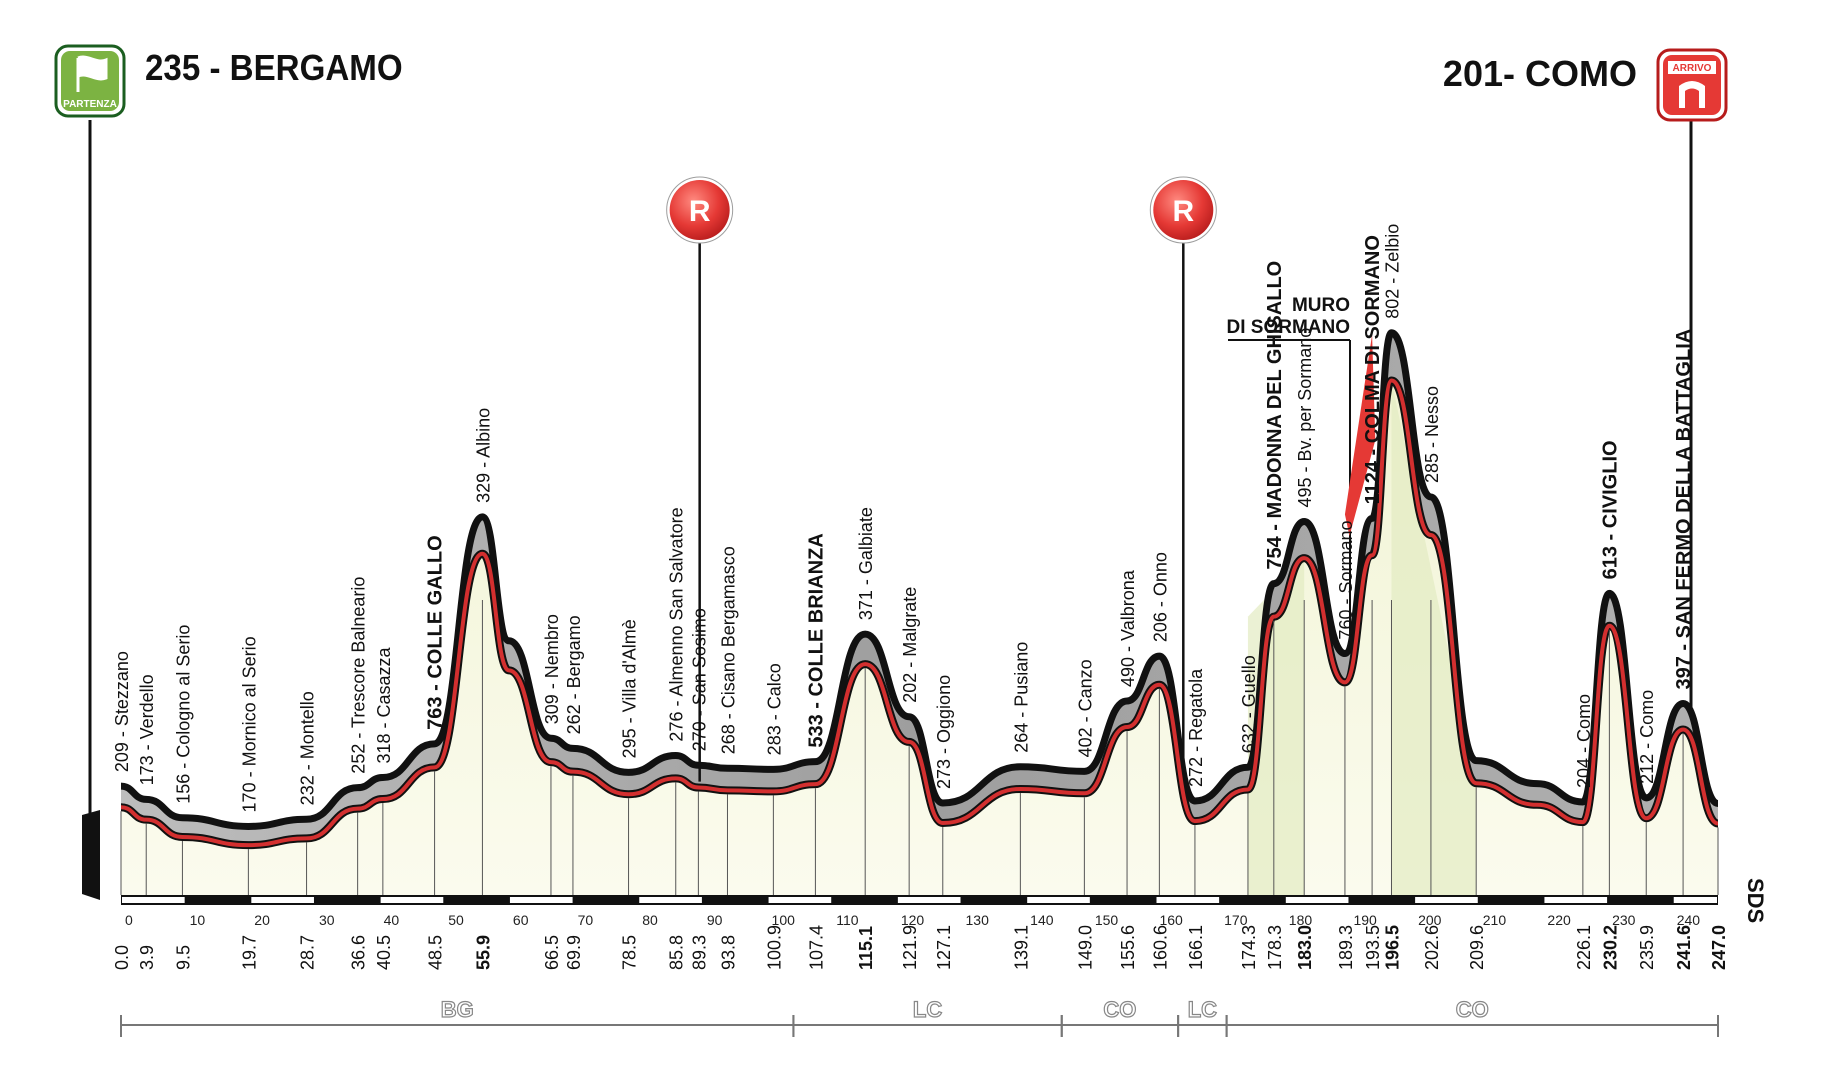 The image size is (1838, 1088). Describe the element at coordinates (1085, 708) in the screenshot. I see `waypoint-label: 402 - Canzo` at that location.